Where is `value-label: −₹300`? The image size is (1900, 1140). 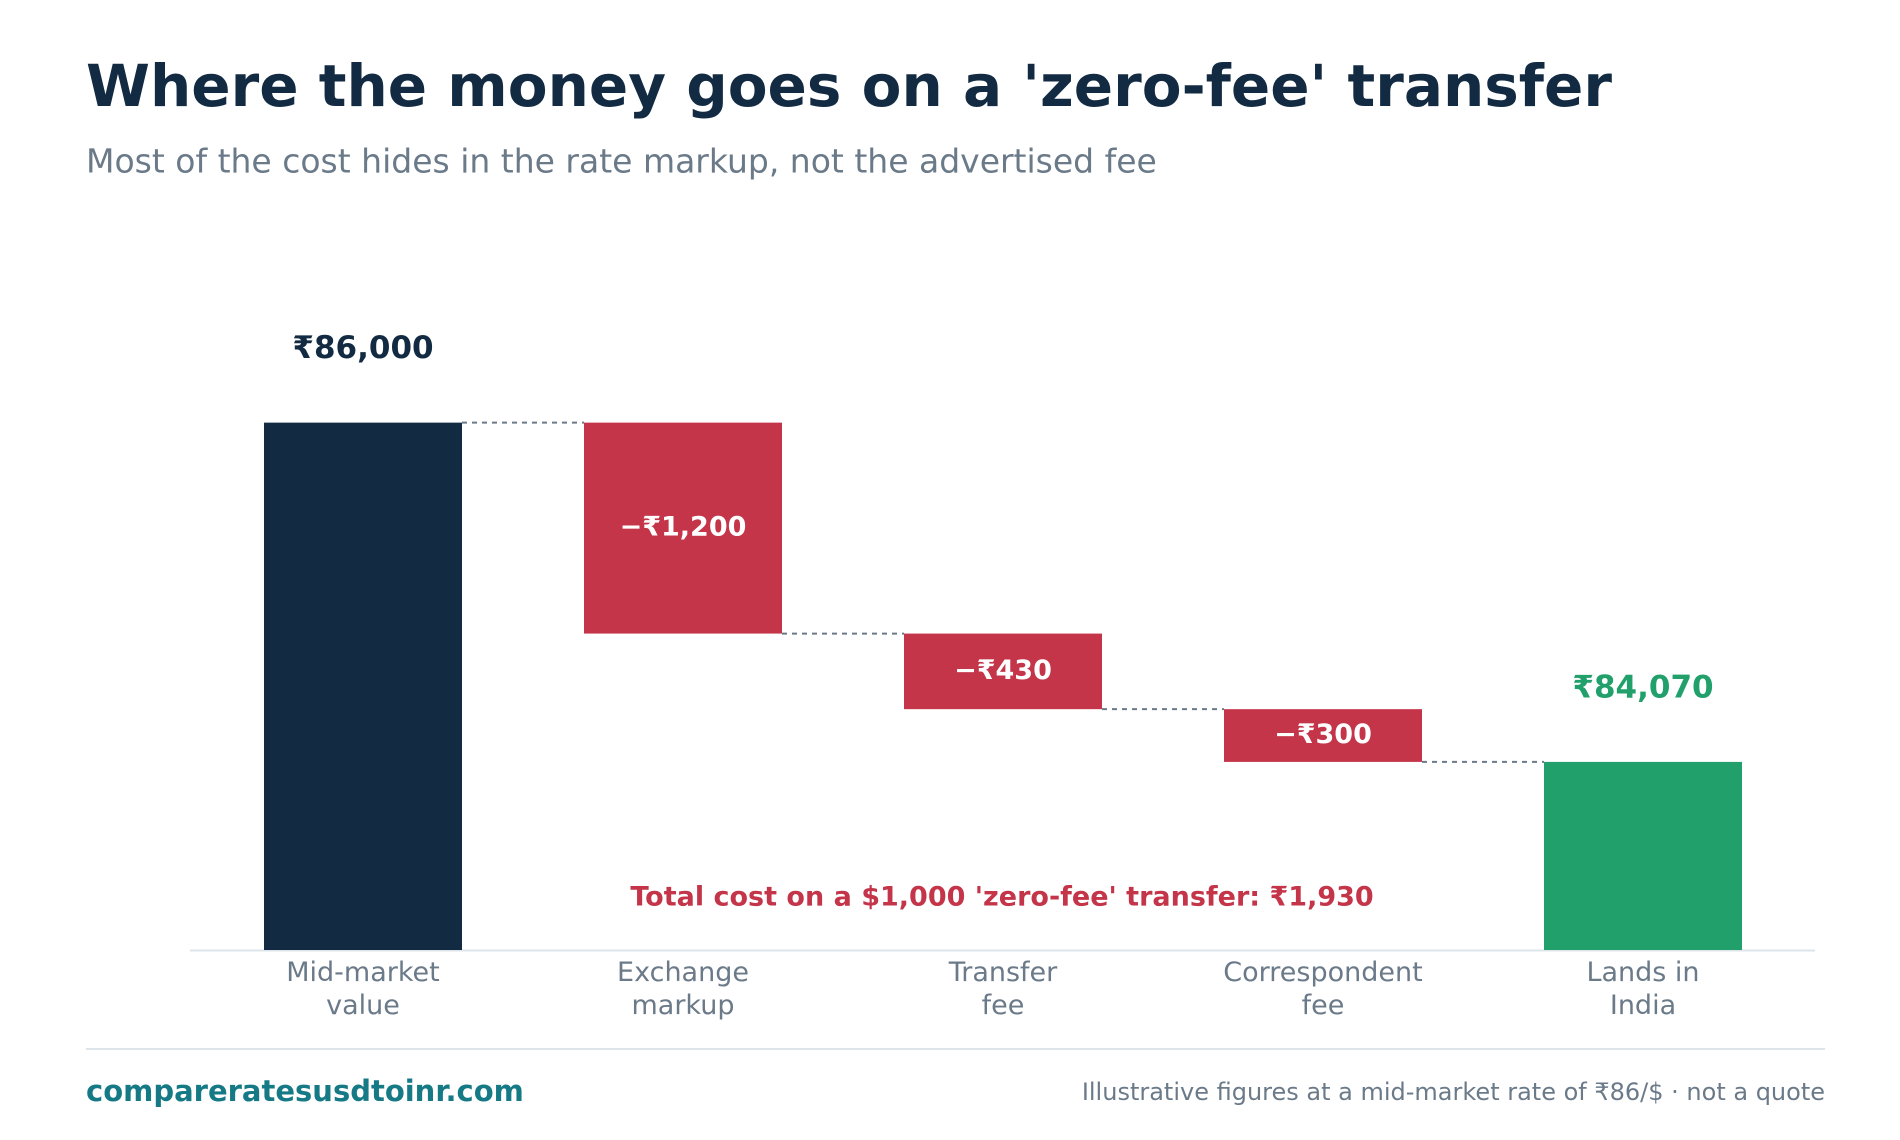 value-label: −₹300 is located at coordinates (1323, 734).